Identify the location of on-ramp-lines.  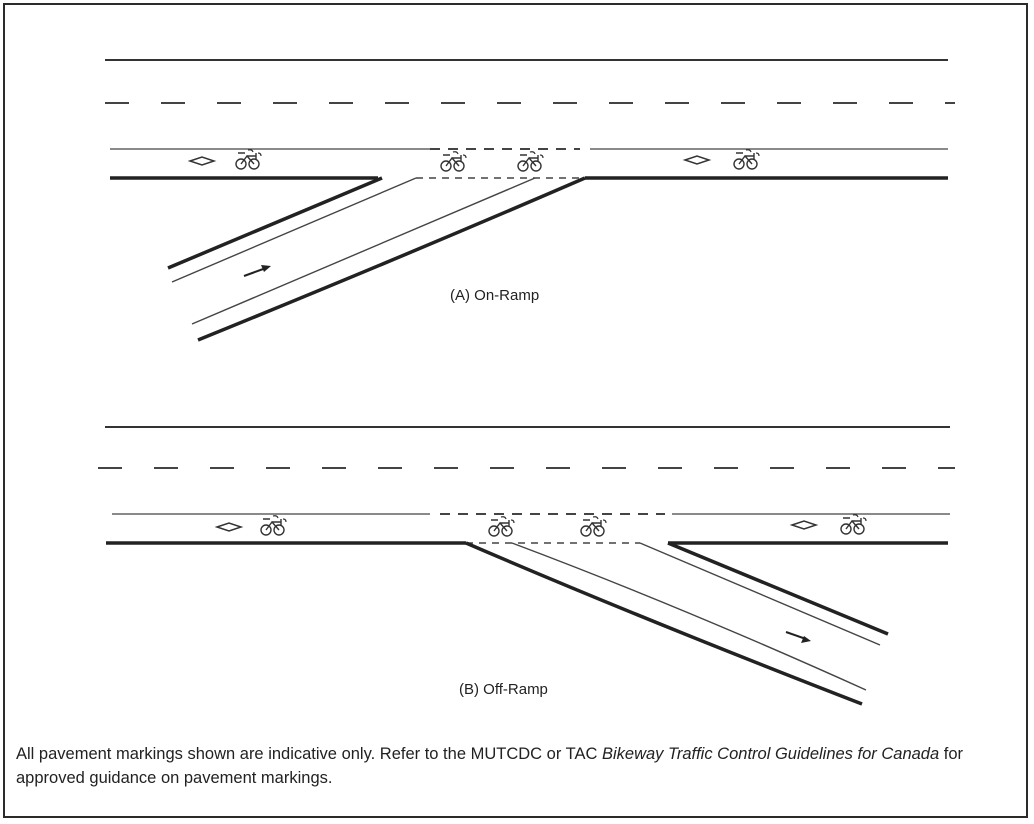
(376, 259).